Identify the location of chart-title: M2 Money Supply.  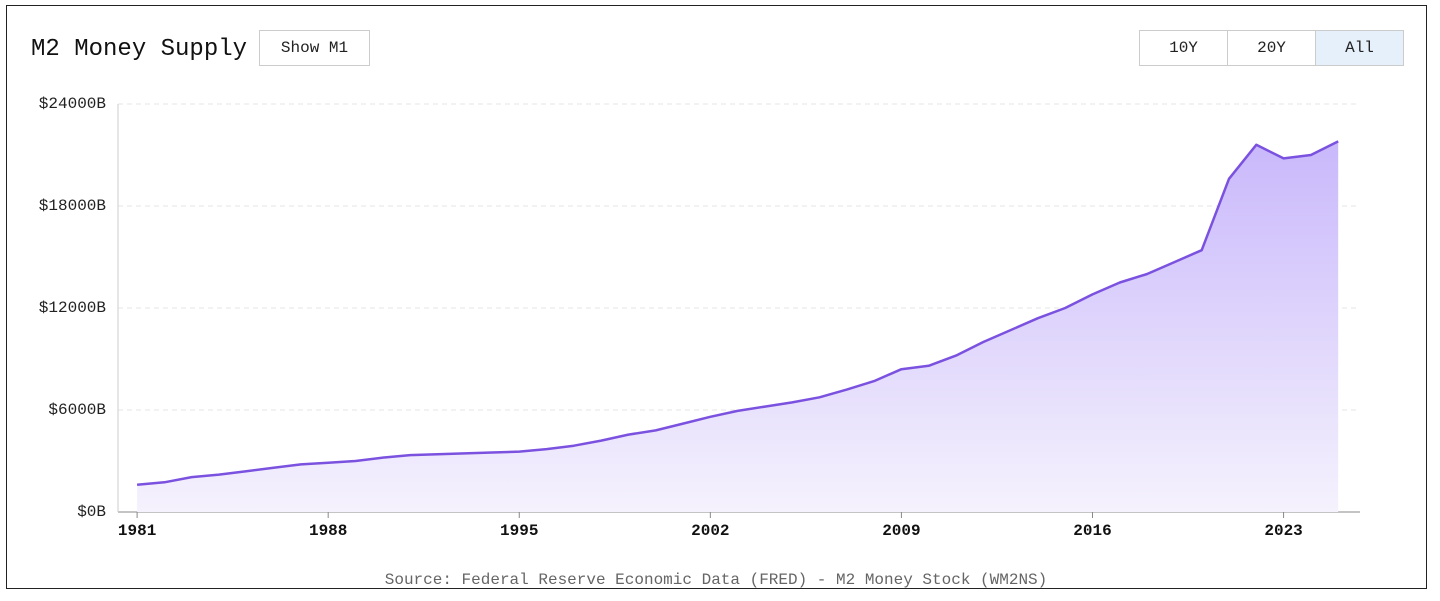
(139, 49).